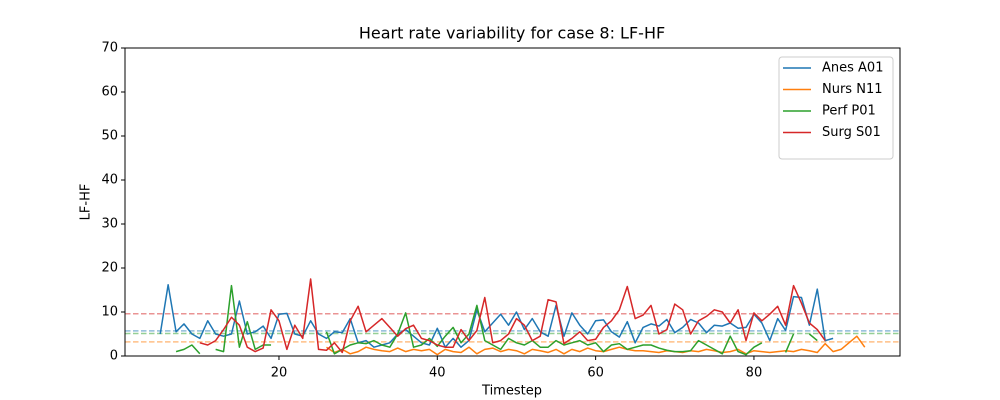 Image resolution: width=1000 pixels, height=400 pixels. What do you see at coordinates (849, 111) in the screenshot?
I see `legend-label: Perf P01` at bounding box center [849, 111].